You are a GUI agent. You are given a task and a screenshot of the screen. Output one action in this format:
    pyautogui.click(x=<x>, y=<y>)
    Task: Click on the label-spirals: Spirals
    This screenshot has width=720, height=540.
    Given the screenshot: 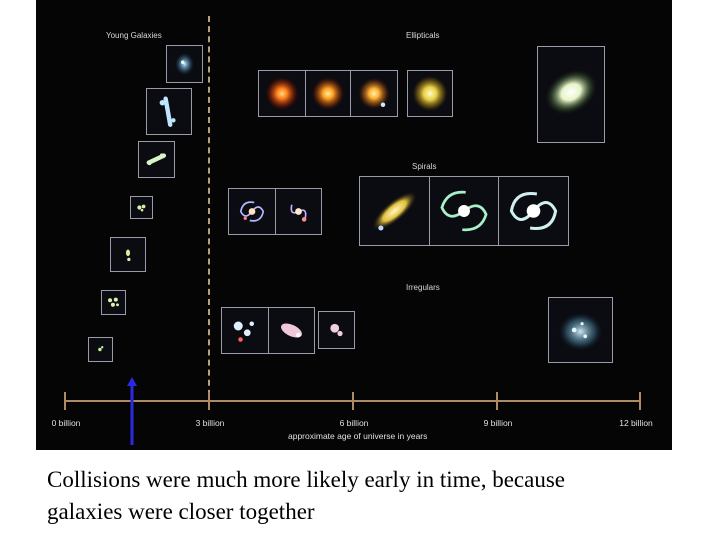 What is the action you would take?
    pyautogui.click(x=424, y=166)
    